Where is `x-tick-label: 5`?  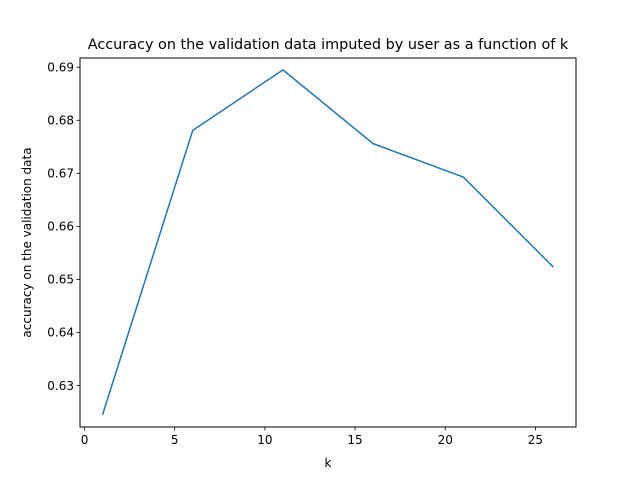
x-tick-label: 5 is located at coordinates (175, 440).